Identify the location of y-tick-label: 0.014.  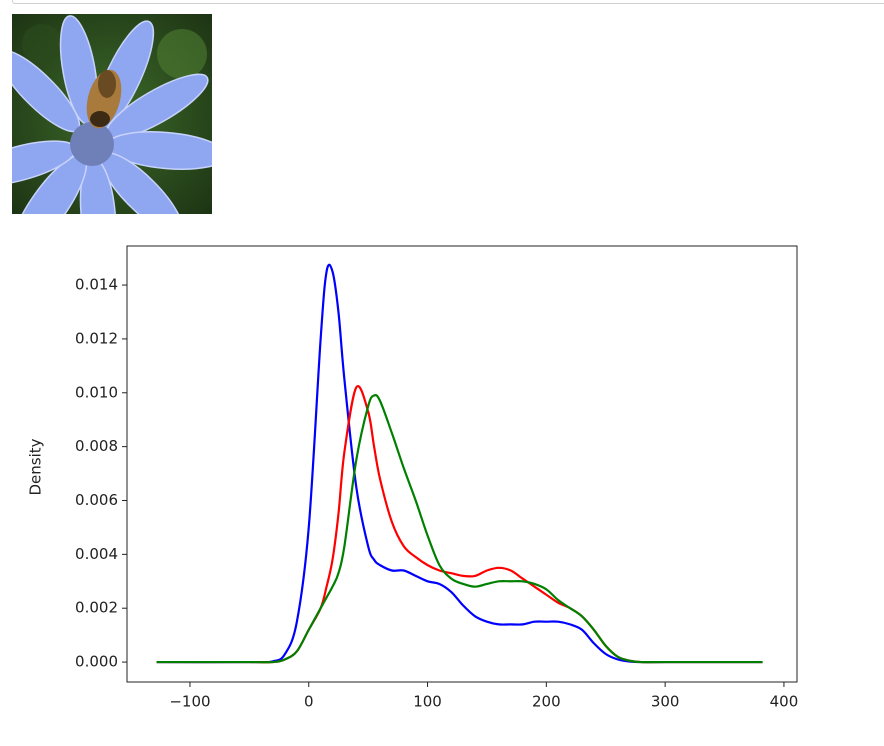
(96, 285).